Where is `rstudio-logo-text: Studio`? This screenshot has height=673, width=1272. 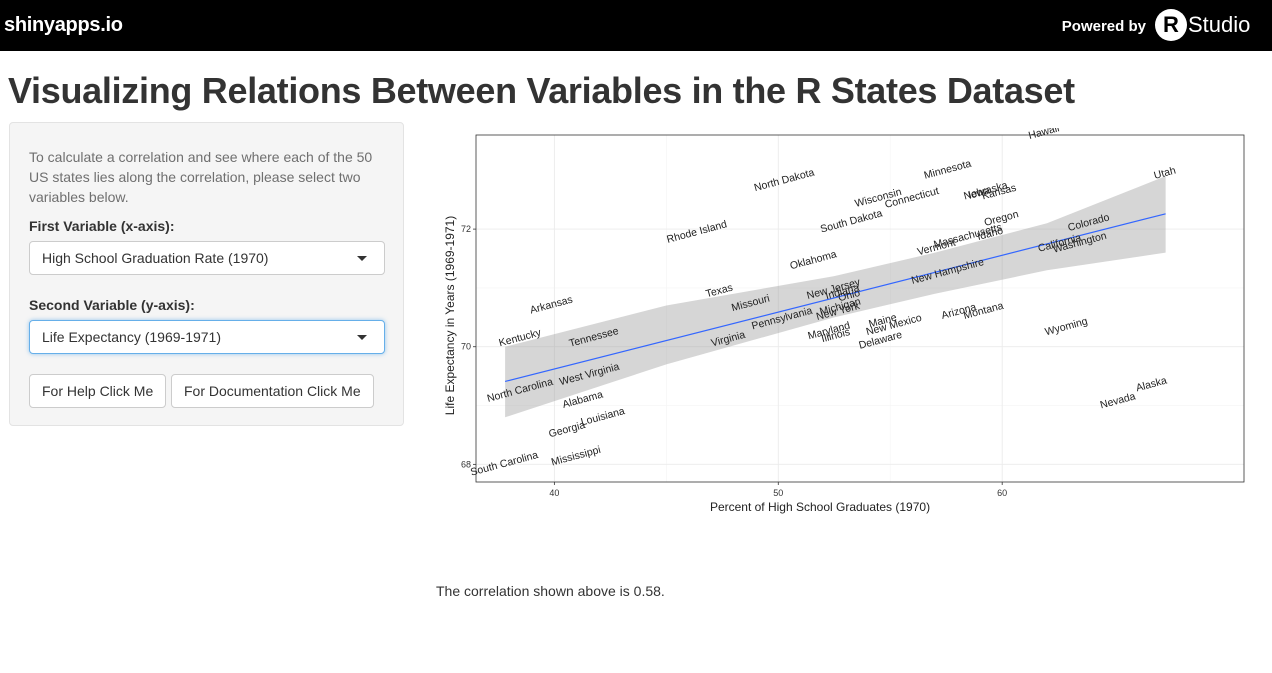
rstudio-logo-text: Studio is located at coordinates (1219, 24).